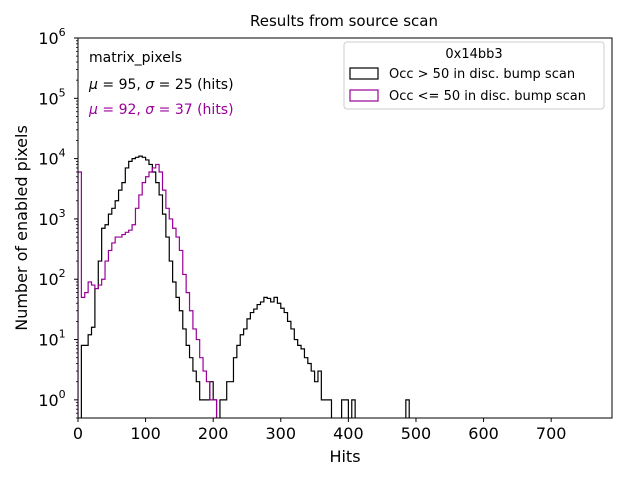 The image size is (640, 480). I want to click on x-tick-label: 700, so click(551, 433).